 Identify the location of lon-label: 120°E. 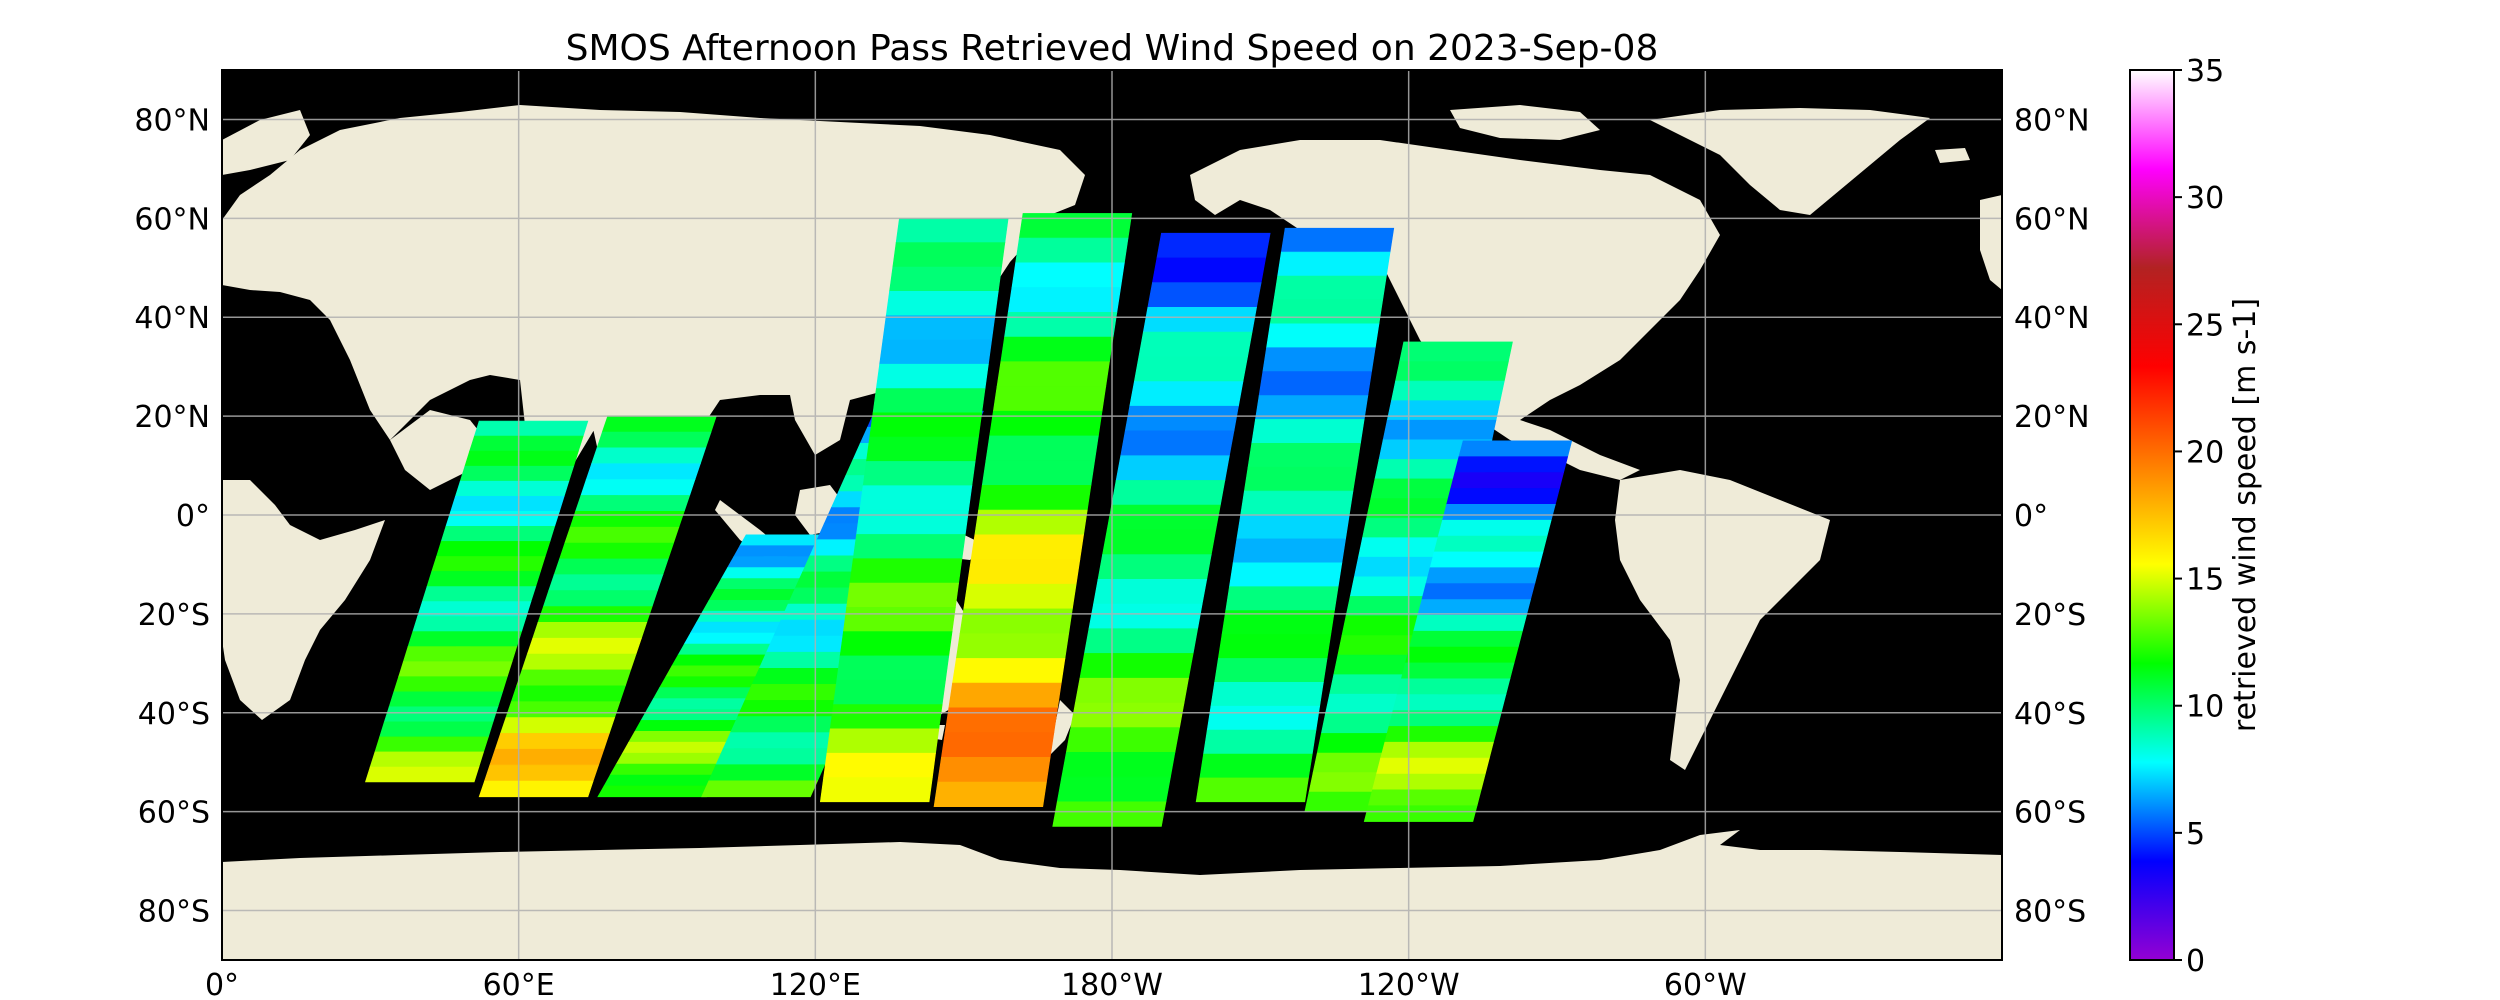
(815, 984).